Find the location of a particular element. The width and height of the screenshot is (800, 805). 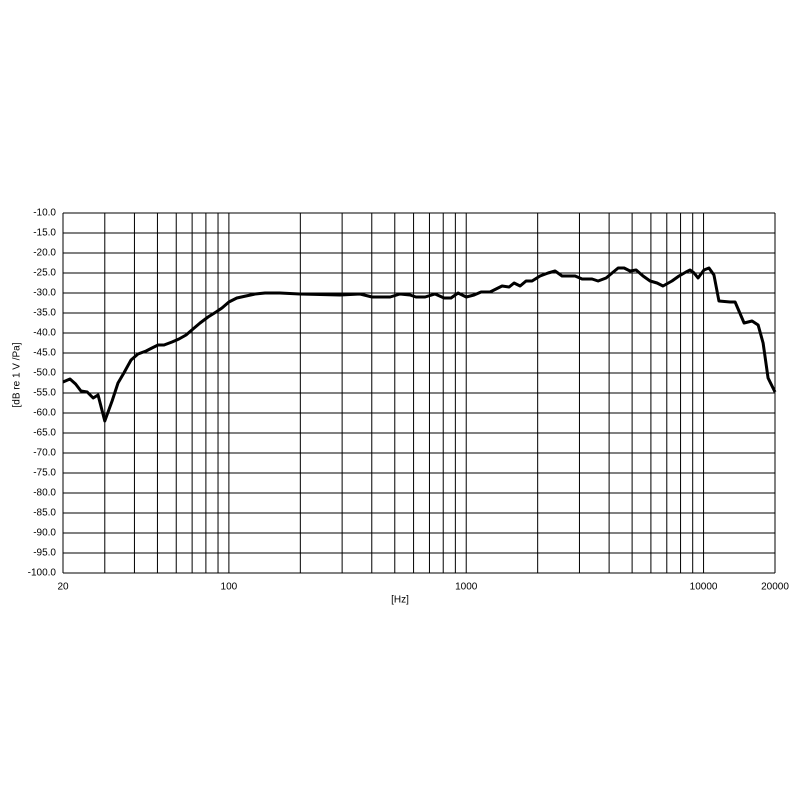

y-tick-label: -40.0 is located at coordinates (44, 333).